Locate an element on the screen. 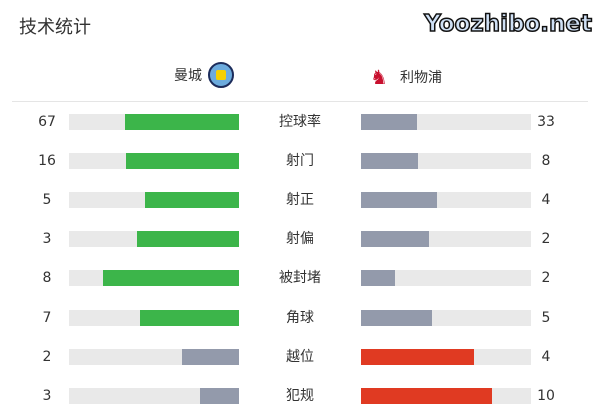 This screenshot has height=417, width=600. stat-row: 8 被封堵 2 is located at coordinates (300, 278).